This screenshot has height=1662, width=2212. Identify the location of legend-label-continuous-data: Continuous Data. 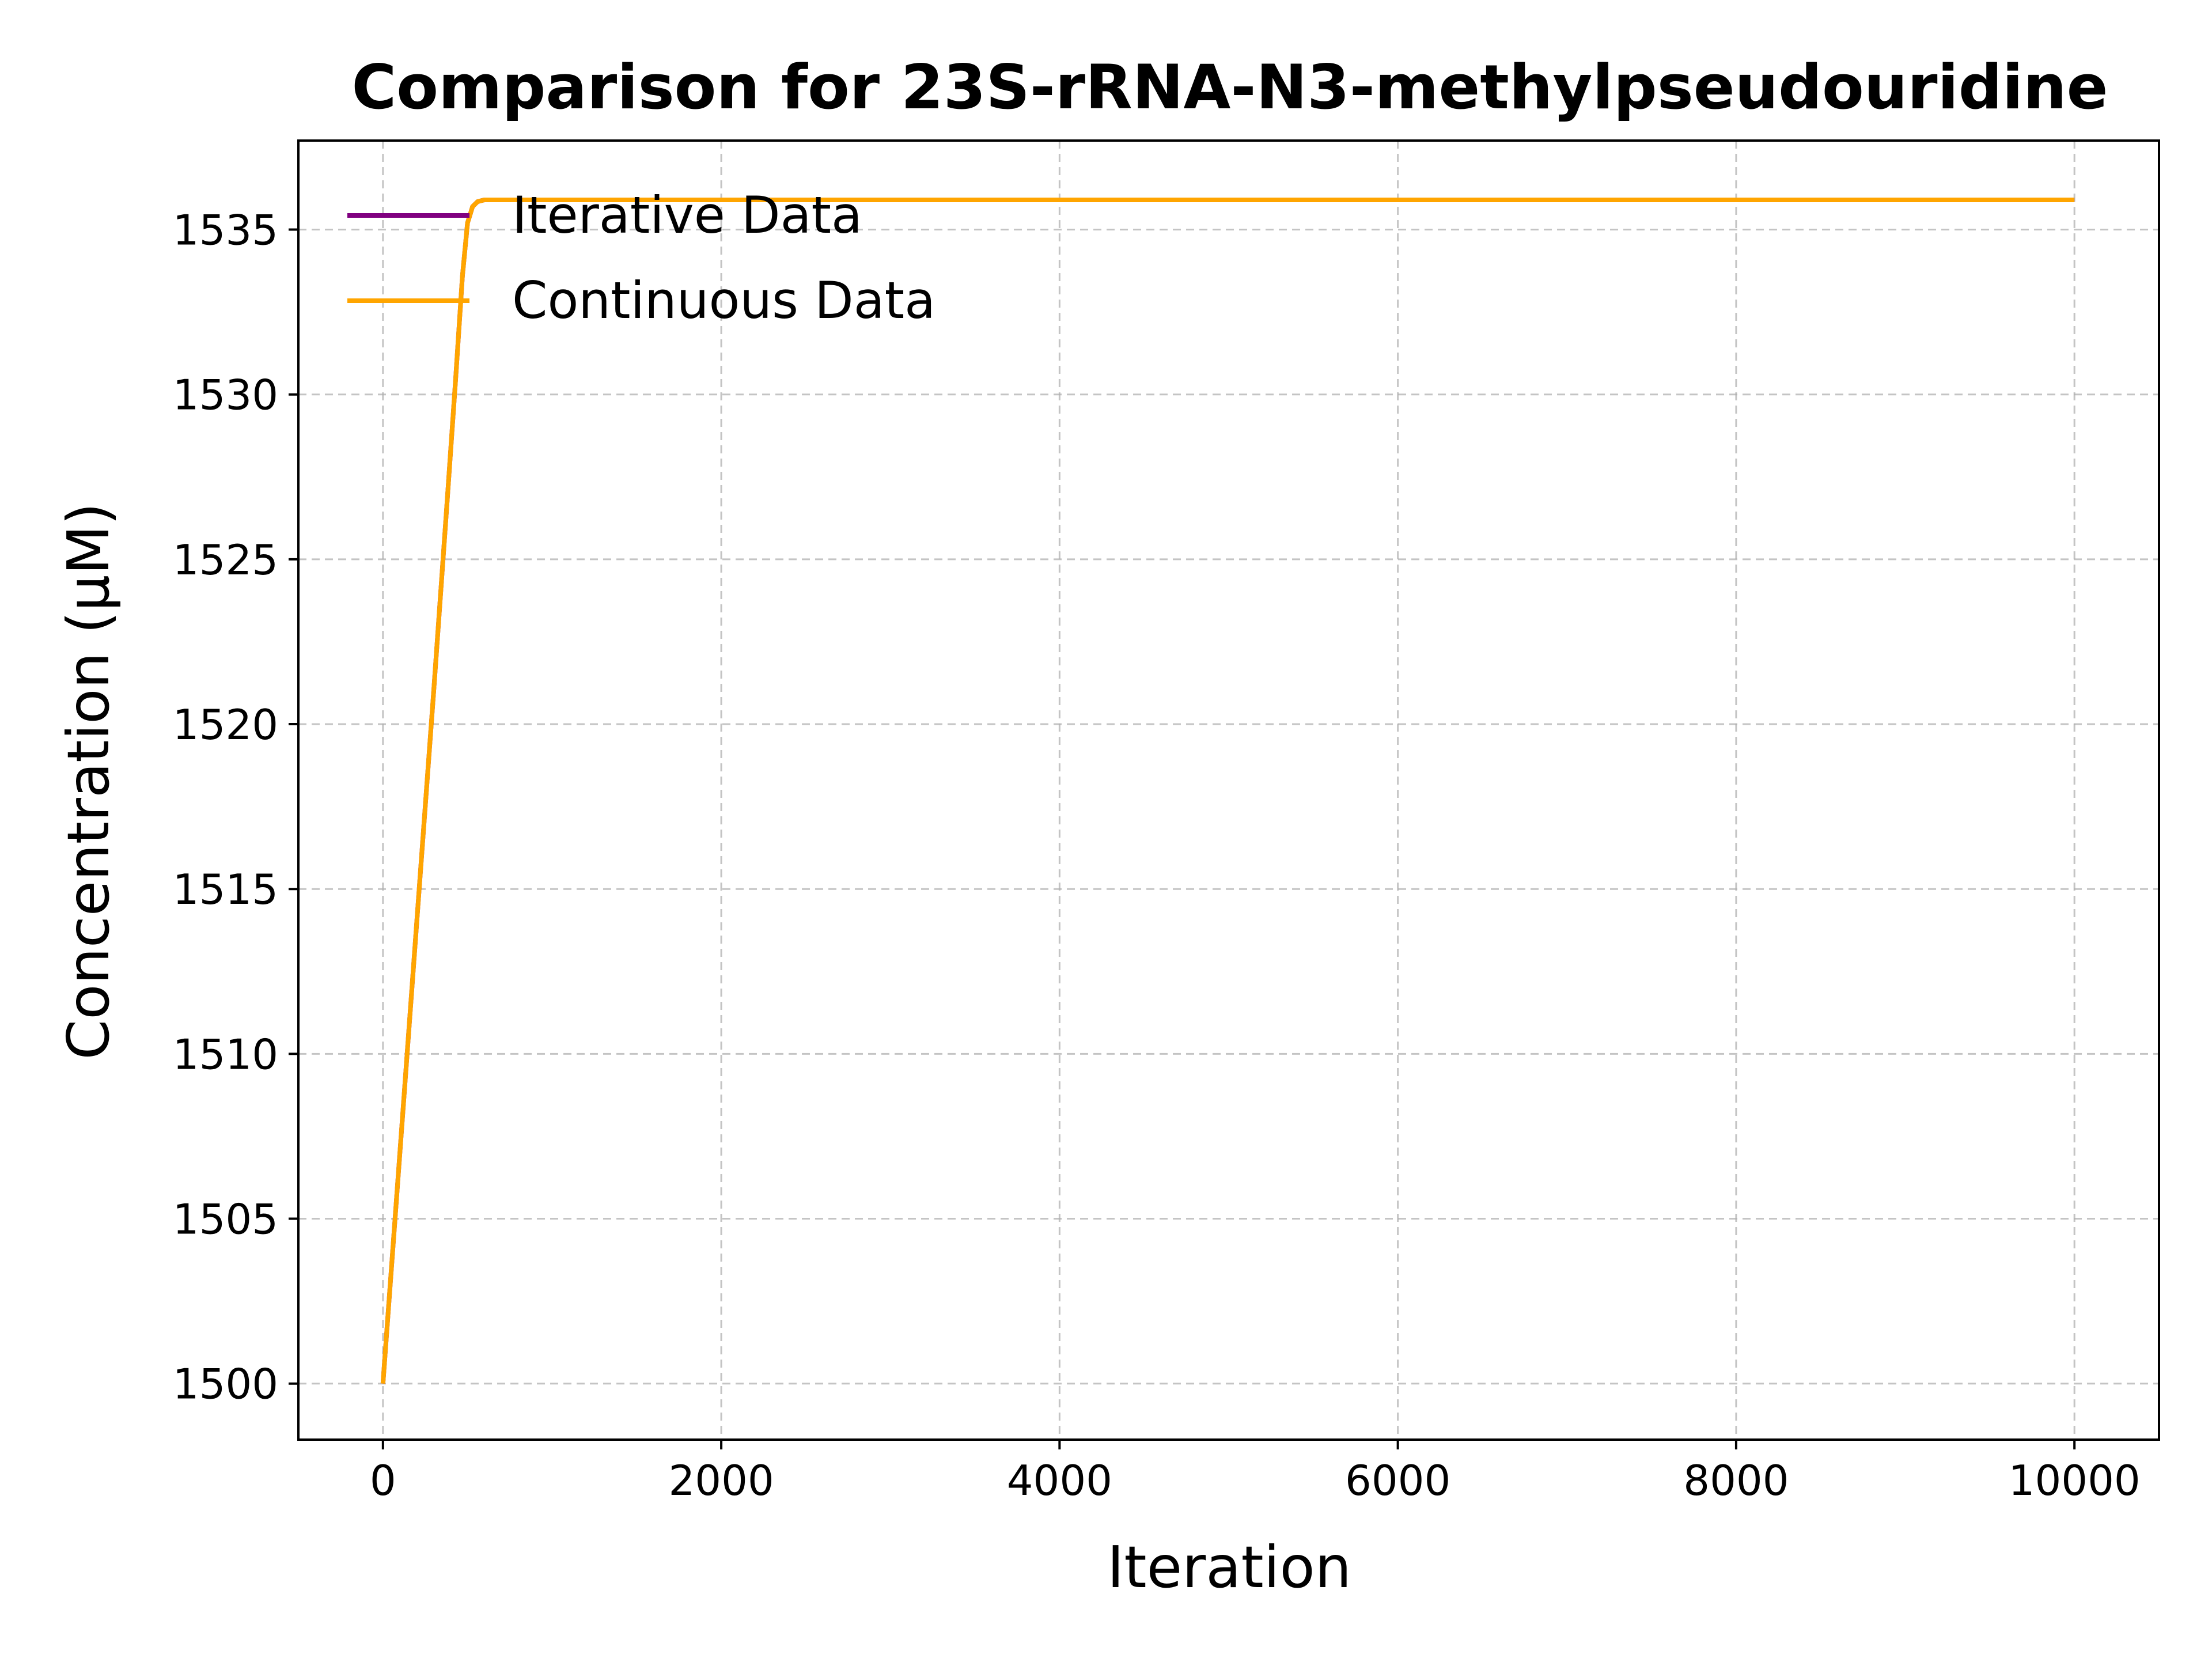
(723, 301).